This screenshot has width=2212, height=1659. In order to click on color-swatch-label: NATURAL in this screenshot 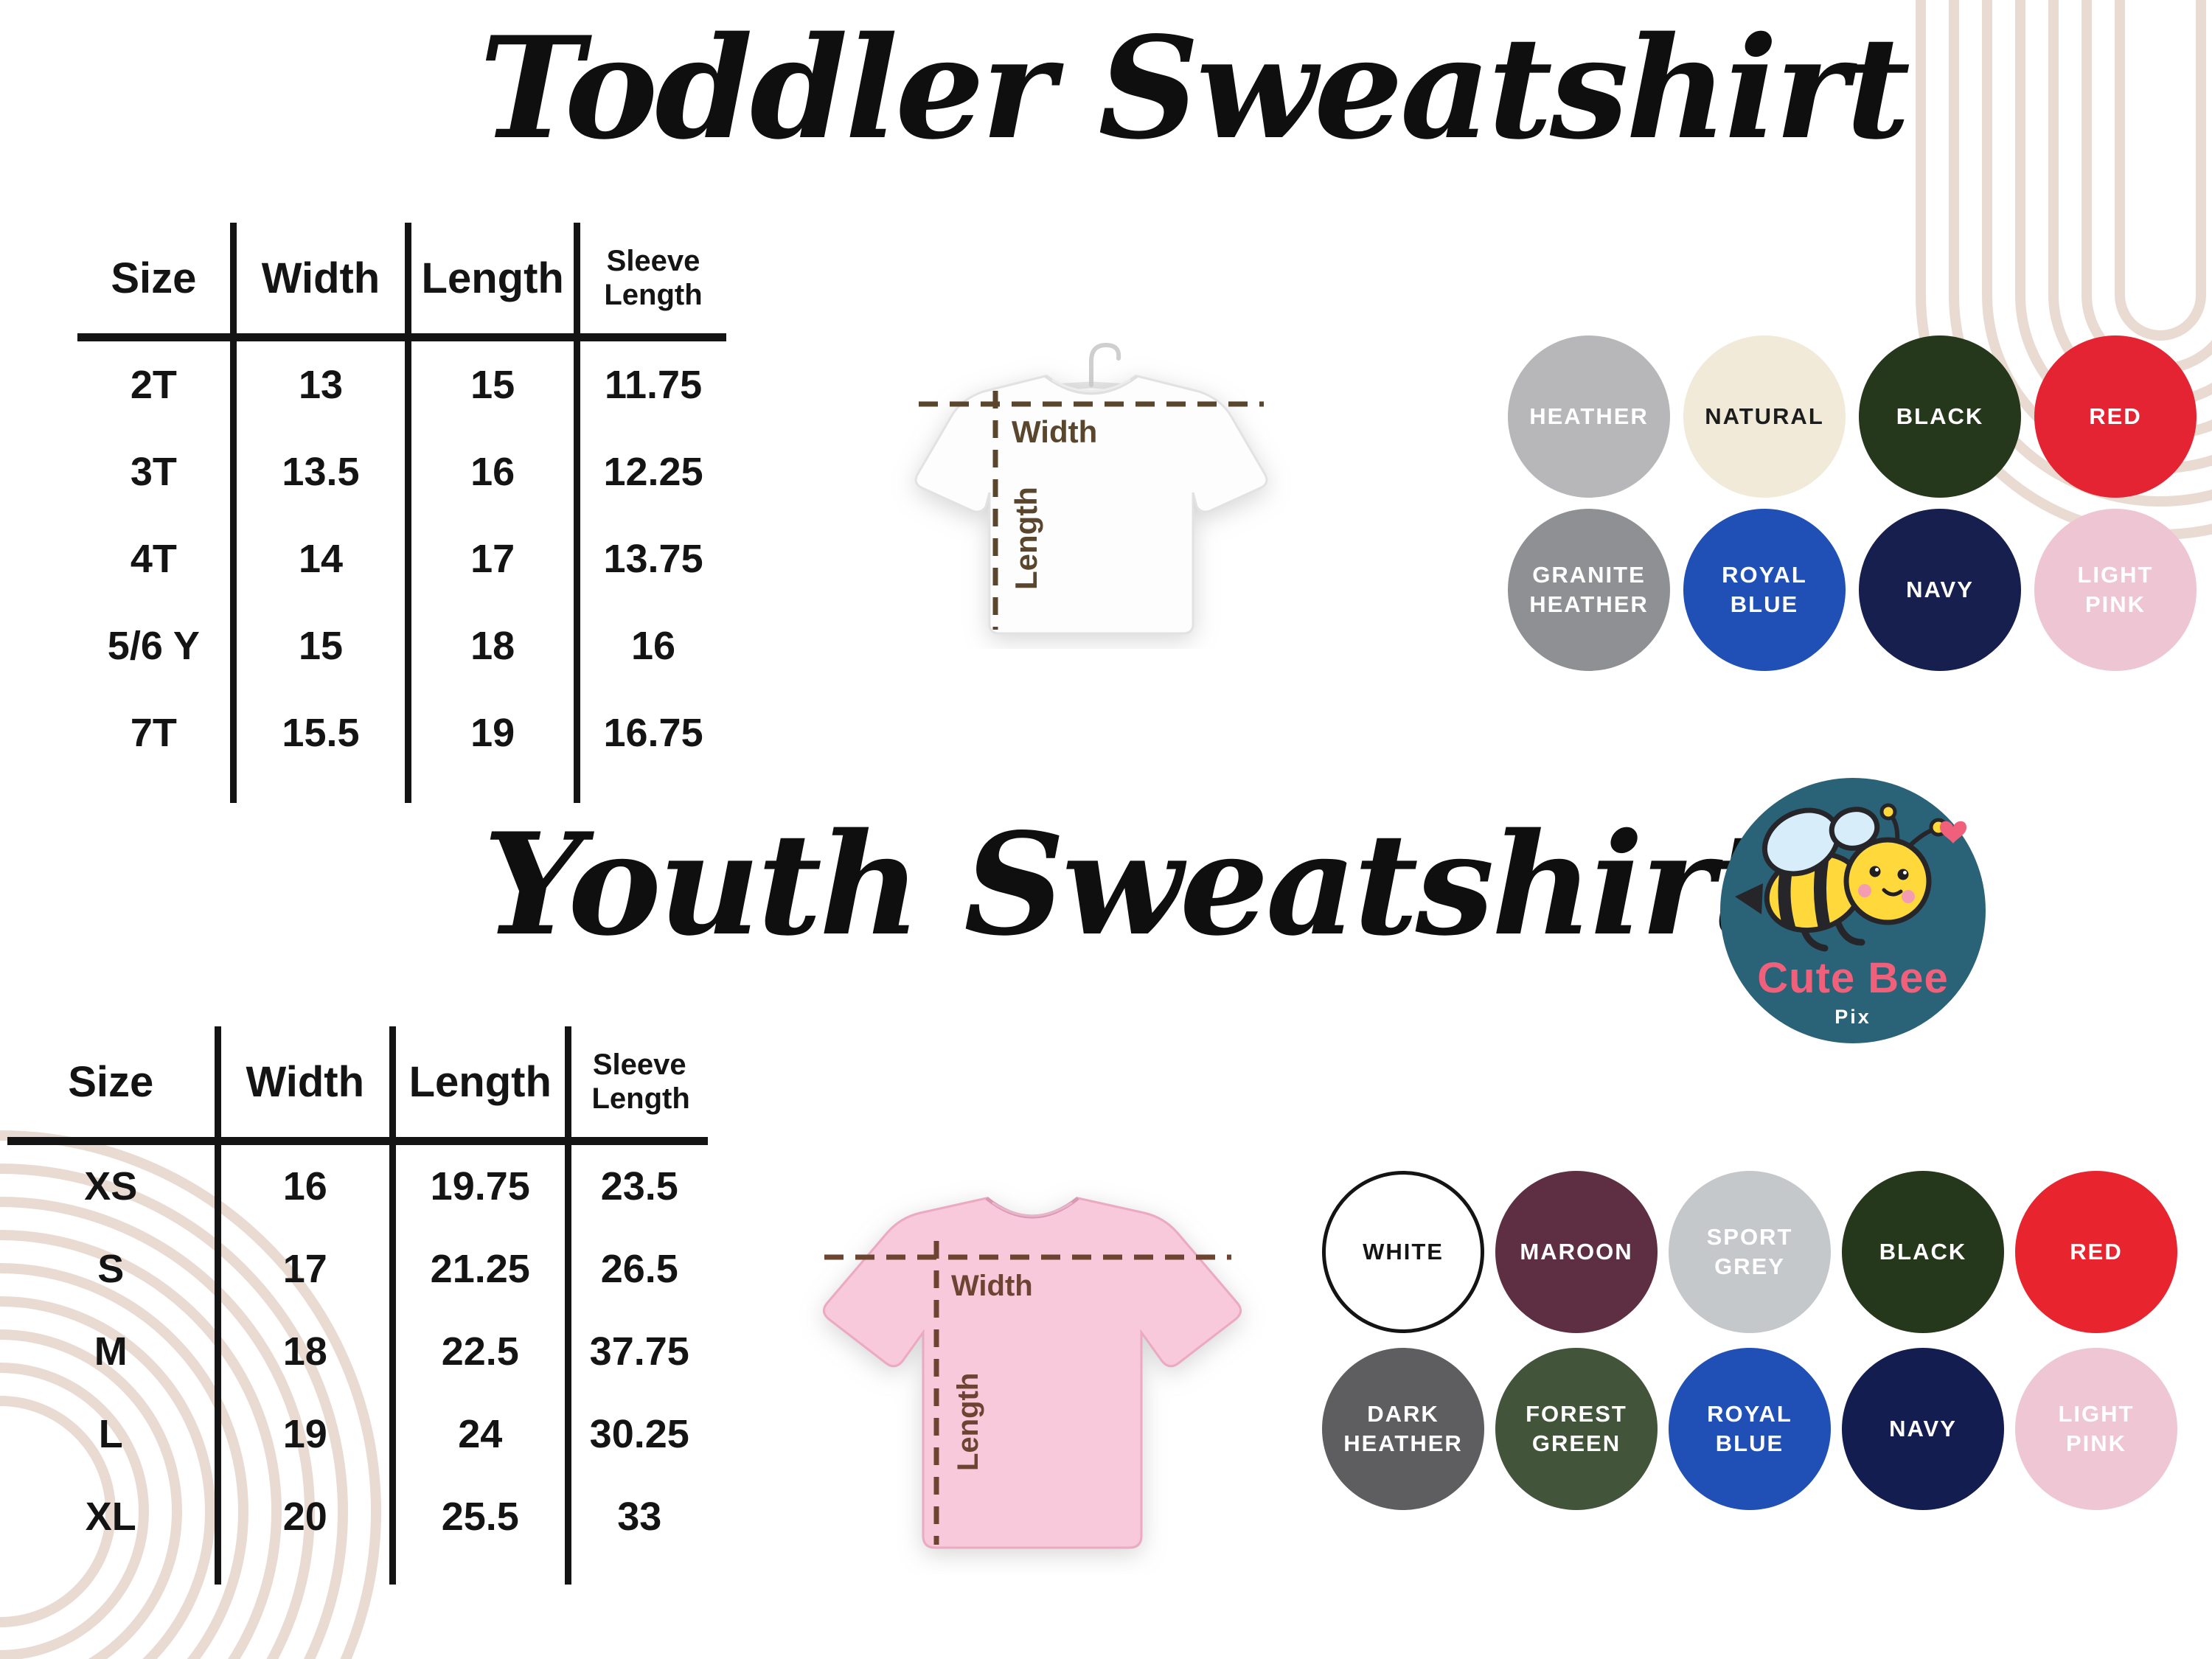, I will do `click(1764, 416)`.